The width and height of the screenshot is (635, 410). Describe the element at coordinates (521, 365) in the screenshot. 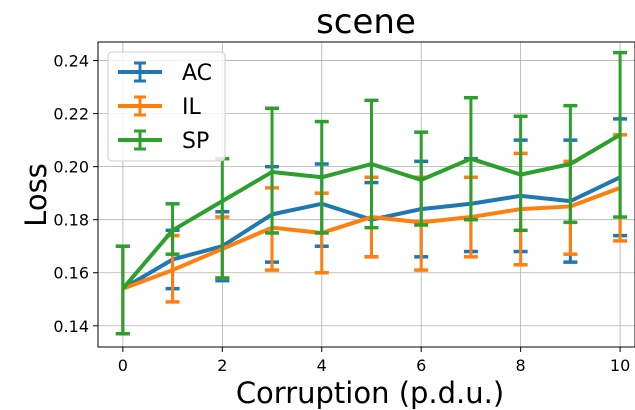

I see `x-tick-label: 8` at that location.